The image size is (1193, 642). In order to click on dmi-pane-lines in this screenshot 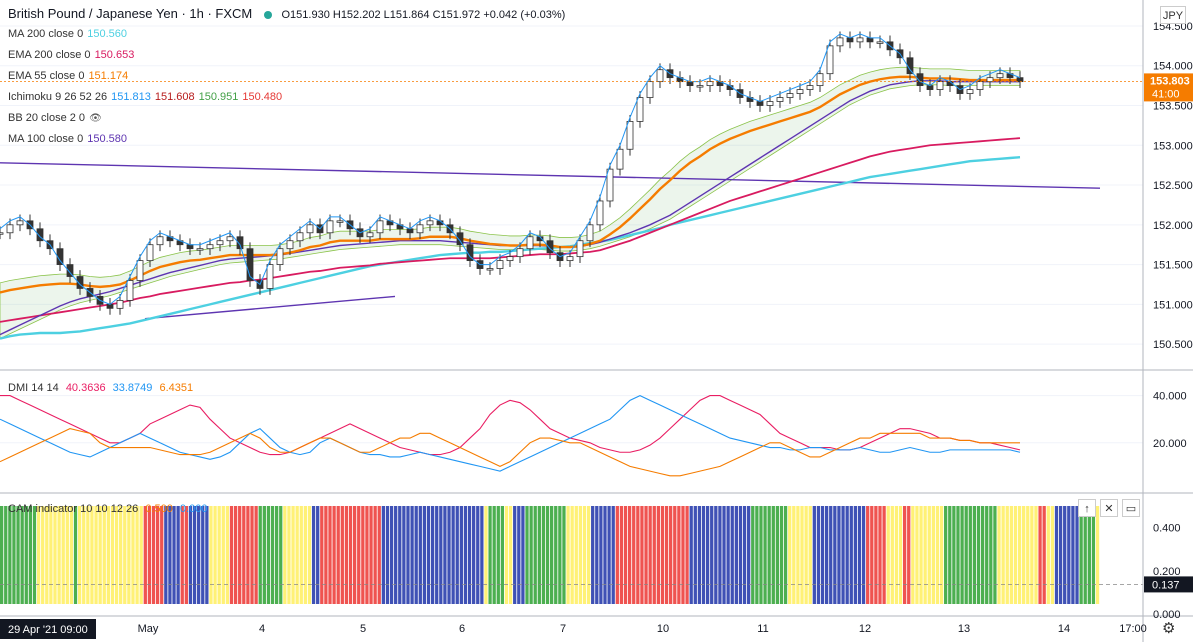, I will do `click(510, 435)`.